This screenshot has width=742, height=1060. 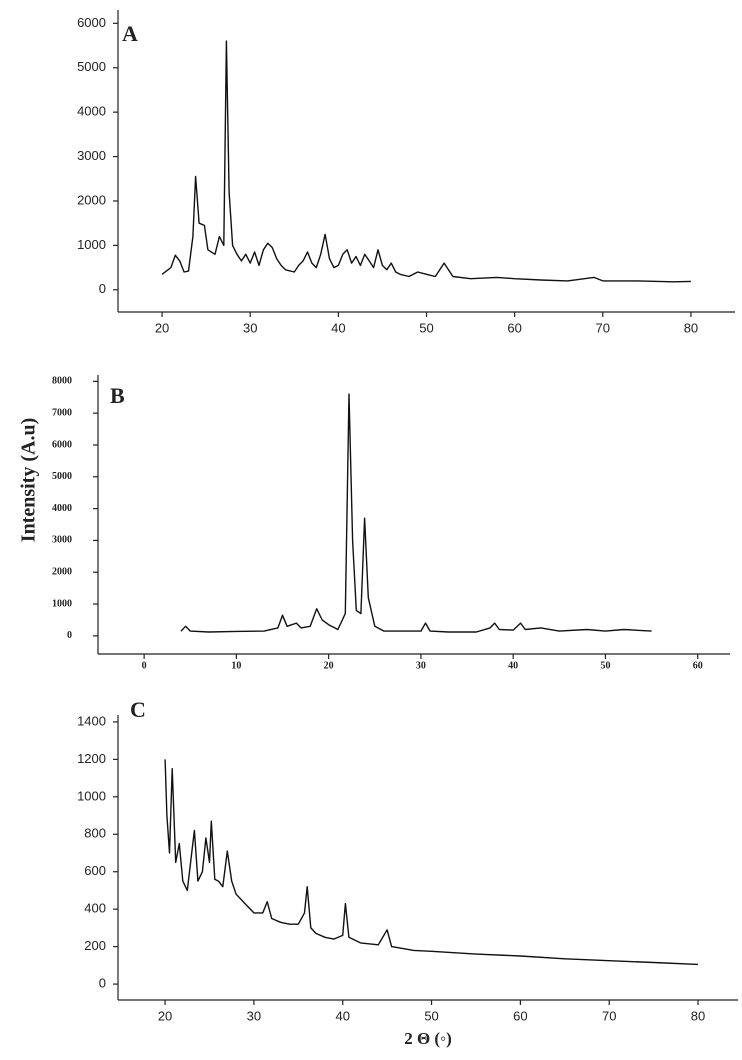 I want to click on x-axis-label: 2 Θ (◦), so click(x=428, y=1038).